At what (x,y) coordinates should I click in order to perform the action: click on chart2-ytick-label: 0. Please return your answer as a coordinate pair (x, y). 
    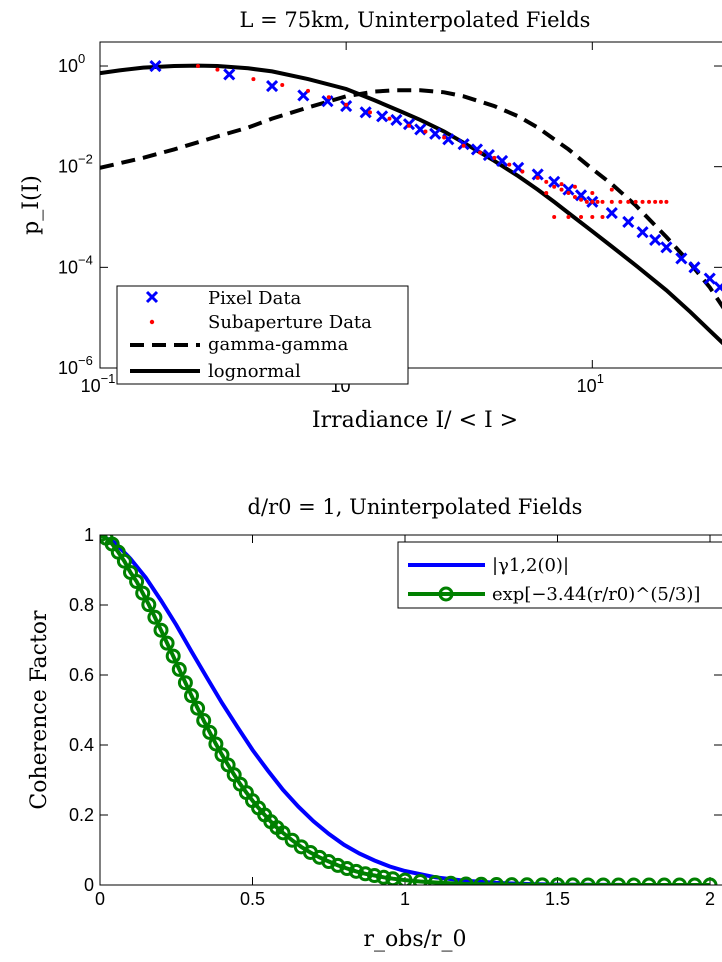
    Looking at the image, I should click on (89, 885).